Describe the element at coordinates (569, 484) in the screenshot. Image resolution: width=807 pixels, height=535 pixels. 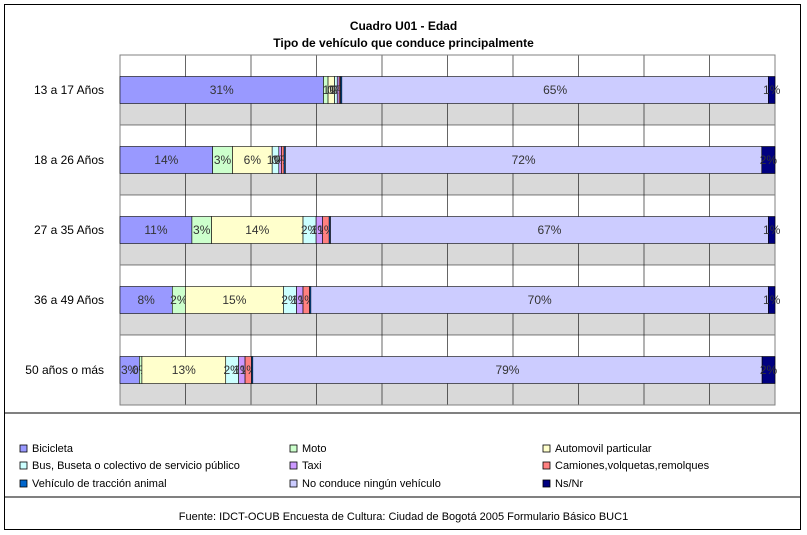
I see `legend-label-9: Ns/Nr` at that location.